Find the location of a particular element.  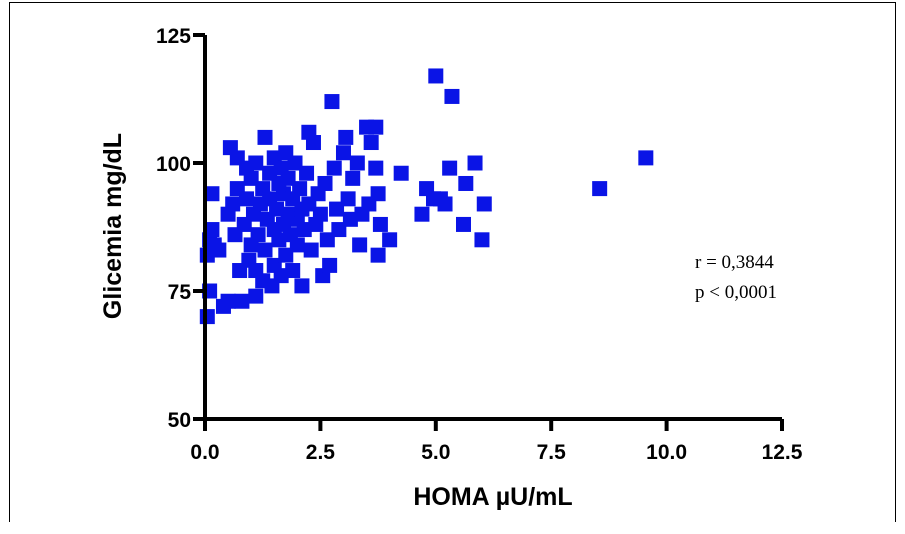

x-tick-label: 7.5 is located at coordinates (552, 452).